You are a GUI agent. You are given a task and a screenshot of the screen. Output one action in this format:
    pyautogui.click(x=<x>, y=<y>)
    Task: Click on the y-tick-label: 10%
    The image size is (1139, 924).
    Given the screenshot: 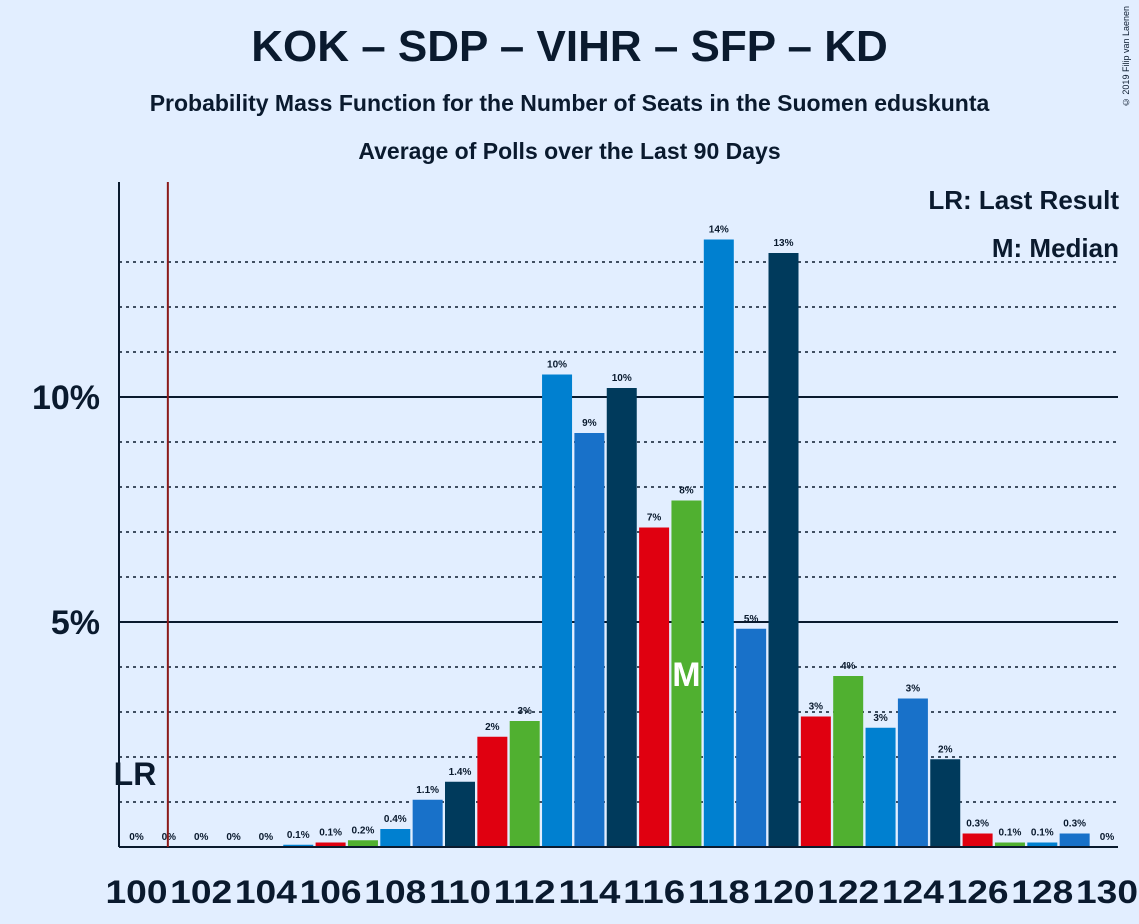 What is the action you would take?
    pyautogui.click(x=66, y=398)
    